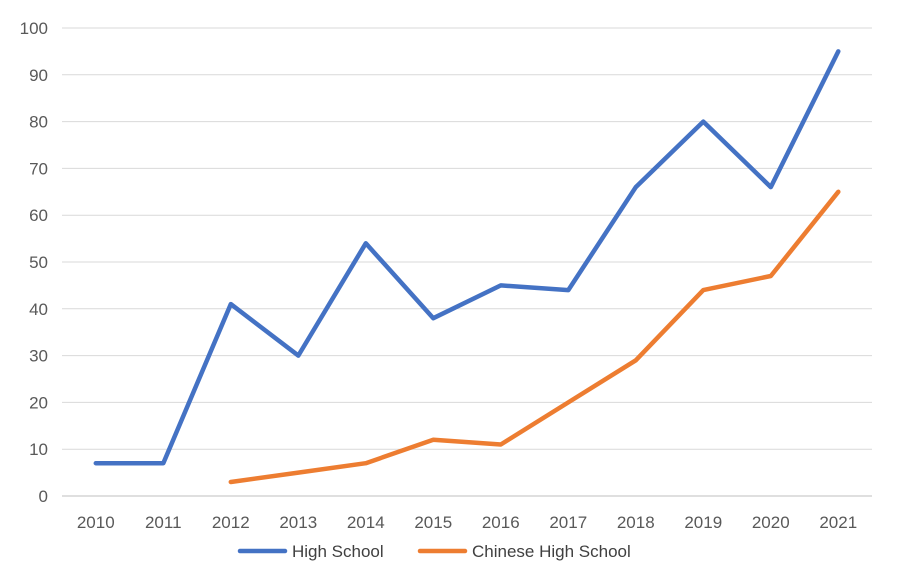 The image size is (898, 583). I want to click on y-tick-label: 70, so click(38, 168).